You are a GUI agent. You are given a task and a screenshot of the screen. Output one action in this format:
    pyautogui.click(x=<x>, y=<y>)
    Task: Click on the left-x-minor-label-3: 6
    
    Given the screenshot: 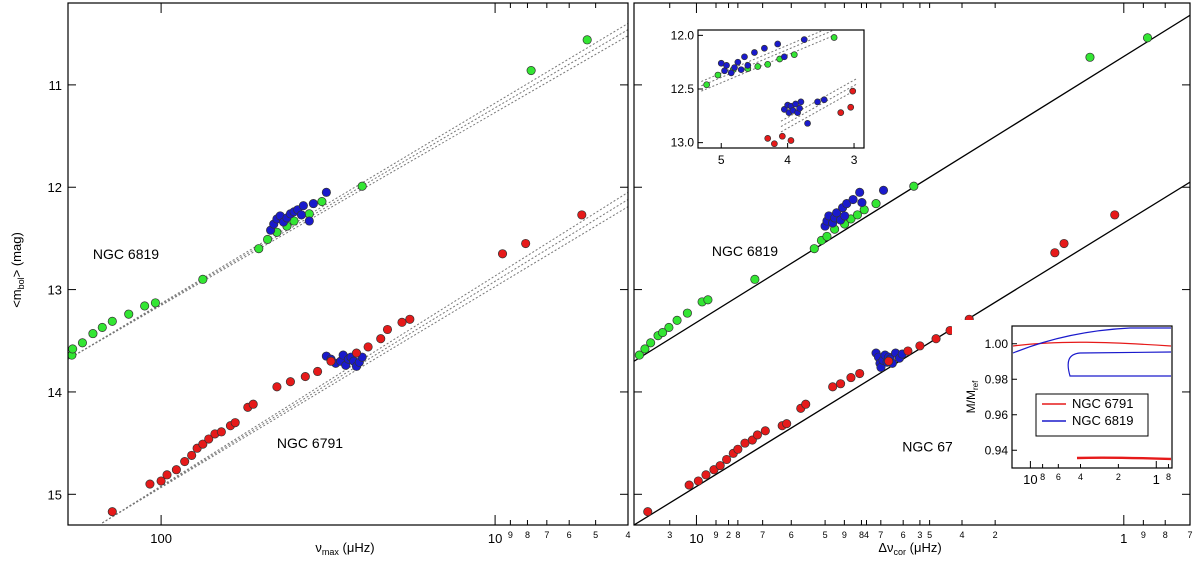 What is the action you would take?
    pyautogui.click(x=569, y=535)
    